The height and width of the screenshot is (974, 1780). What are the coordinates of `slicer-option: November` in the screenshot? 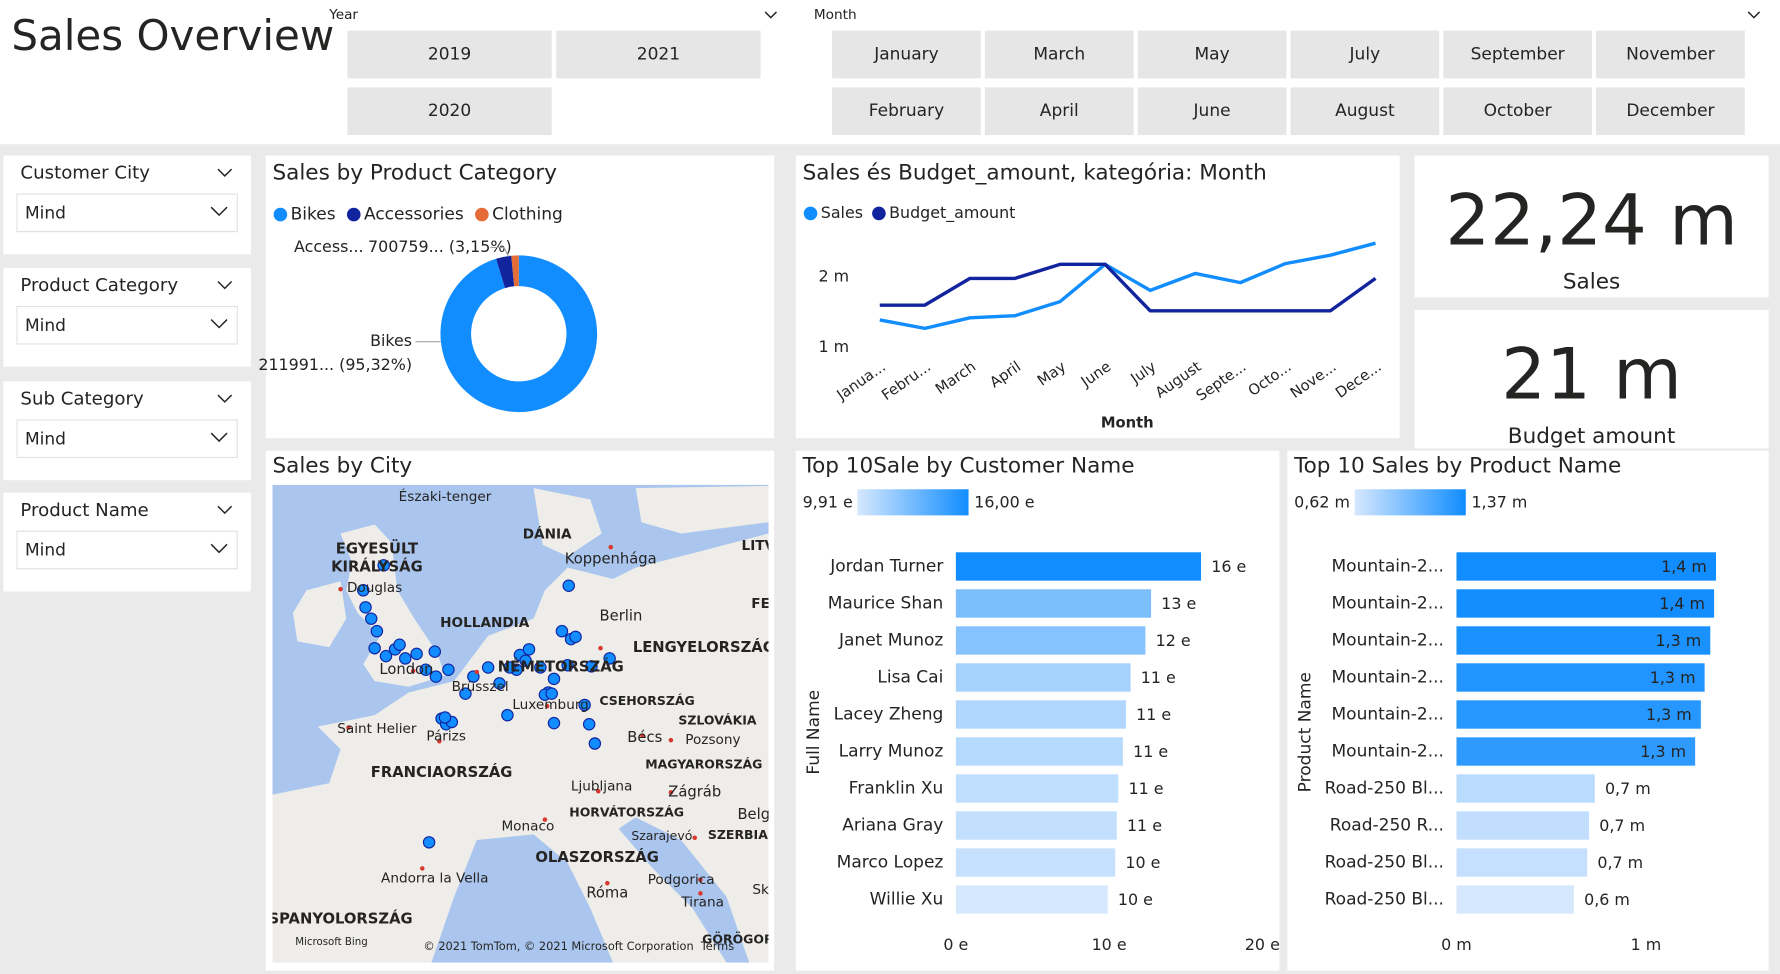 It's located at (1670, 54).